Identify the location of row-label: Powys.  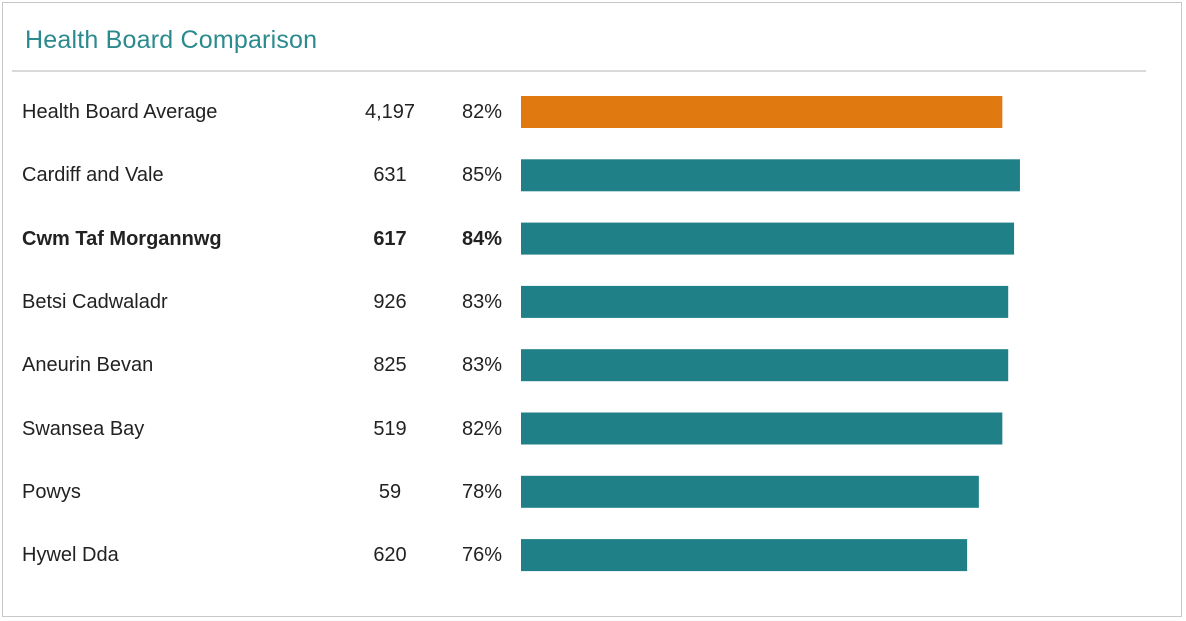
(51, 491).